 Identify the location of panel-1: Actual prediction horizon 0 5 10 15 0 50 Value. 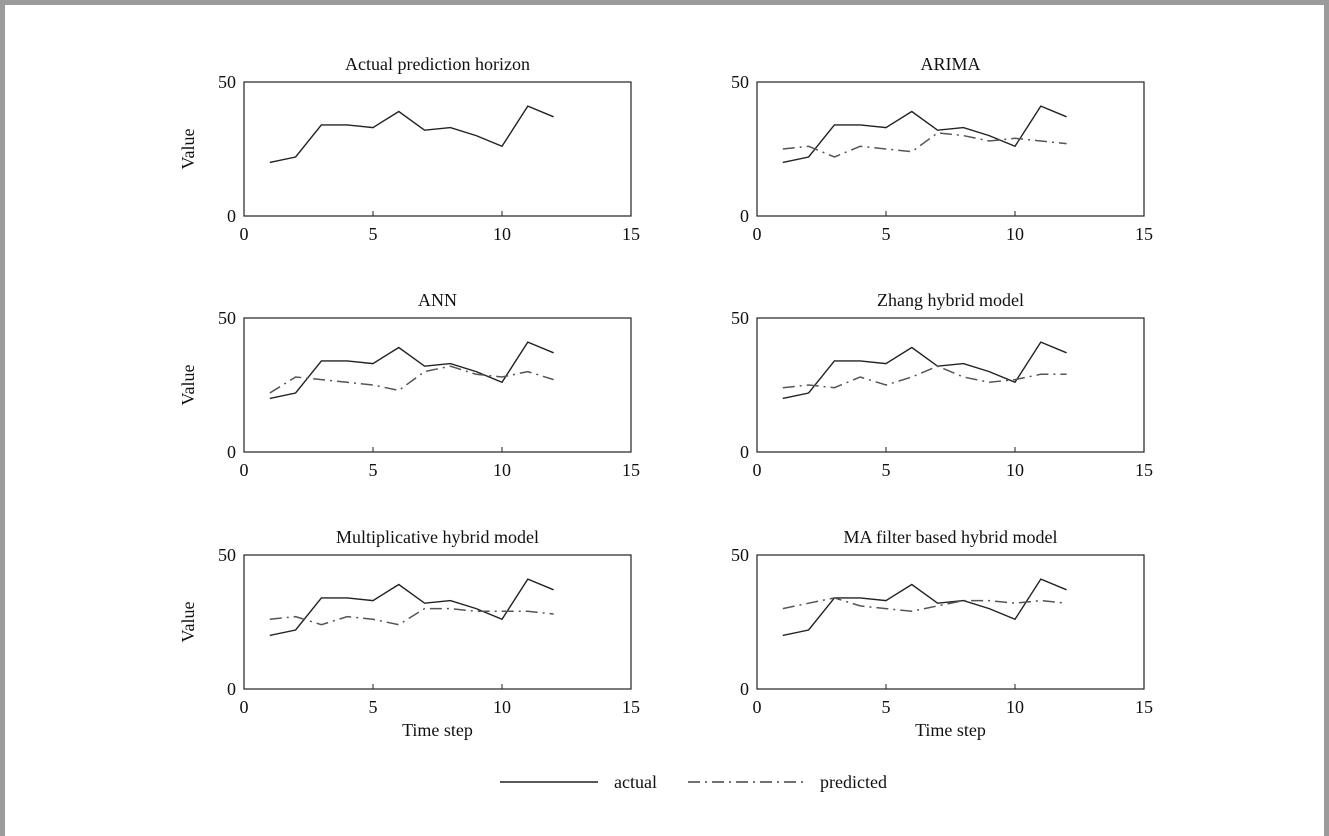
(409, 149).